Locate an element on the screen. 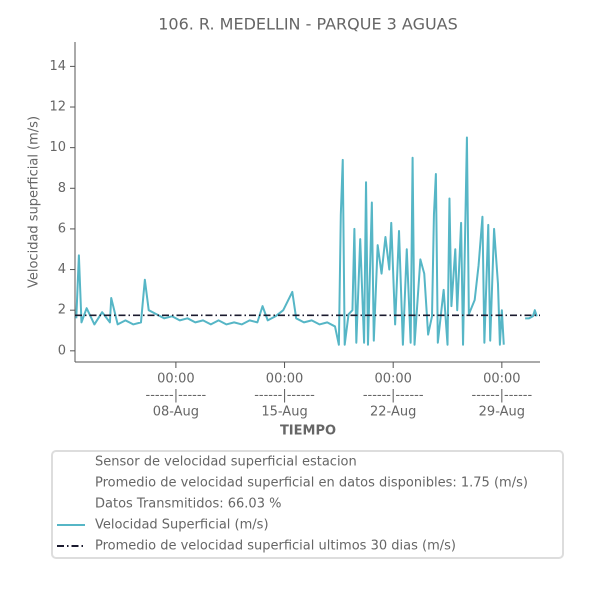  y-tick-label: 4 is located at coordinates (62, 269).